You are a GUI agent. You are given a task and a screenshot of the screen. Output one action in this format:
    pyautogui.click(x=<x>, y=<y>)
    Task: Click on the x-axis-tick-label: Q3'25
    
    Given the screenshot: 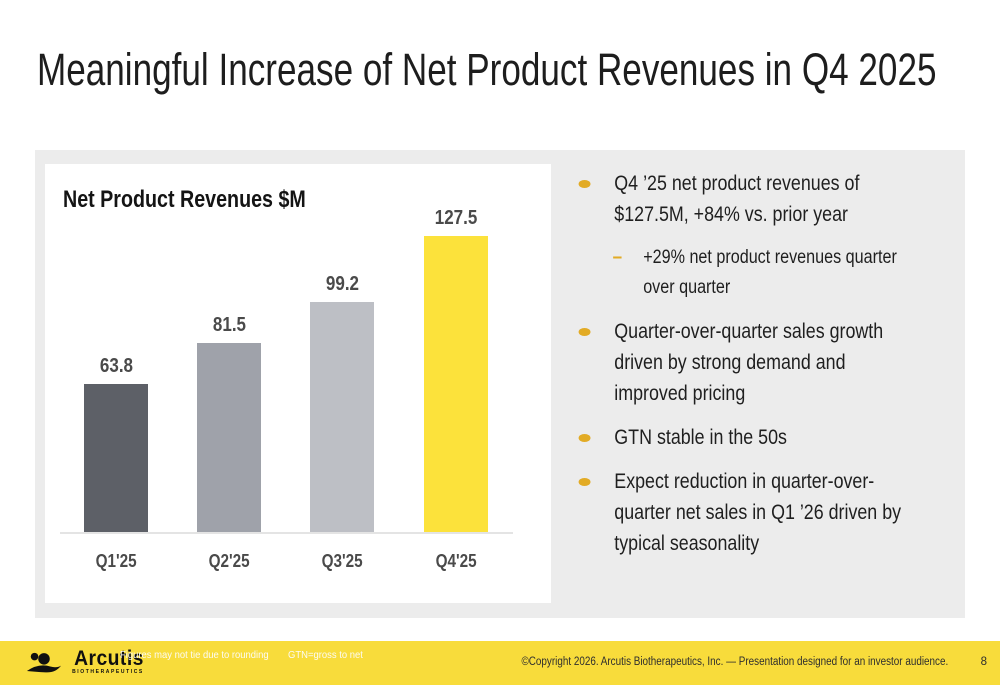 What is the action you would take?
    pyautogui.click(x=342, y=561)
    